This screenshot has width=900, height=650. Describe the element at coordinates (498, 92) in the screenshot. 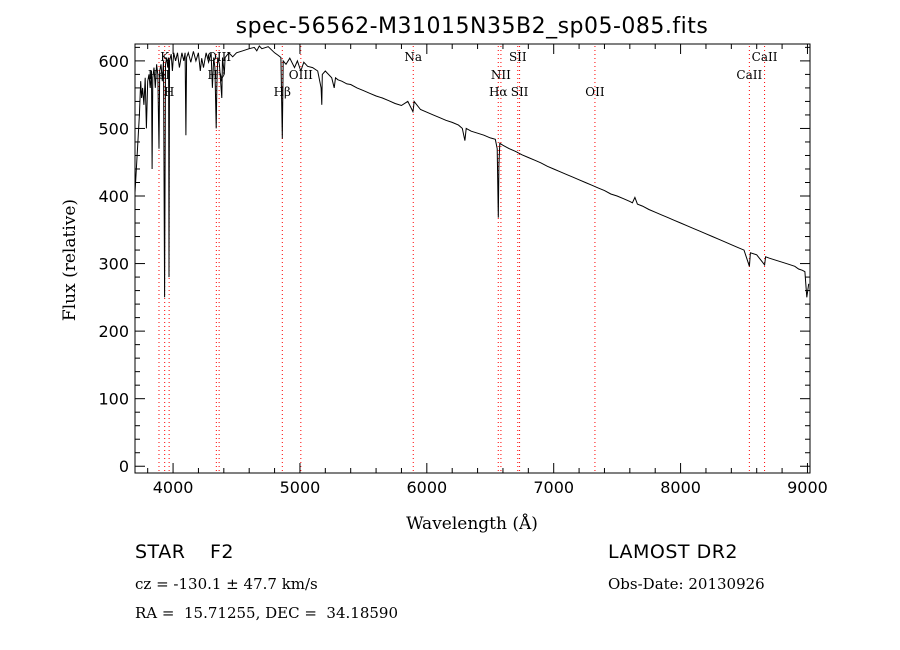

I see `emission-line-label: Hα` at that location.